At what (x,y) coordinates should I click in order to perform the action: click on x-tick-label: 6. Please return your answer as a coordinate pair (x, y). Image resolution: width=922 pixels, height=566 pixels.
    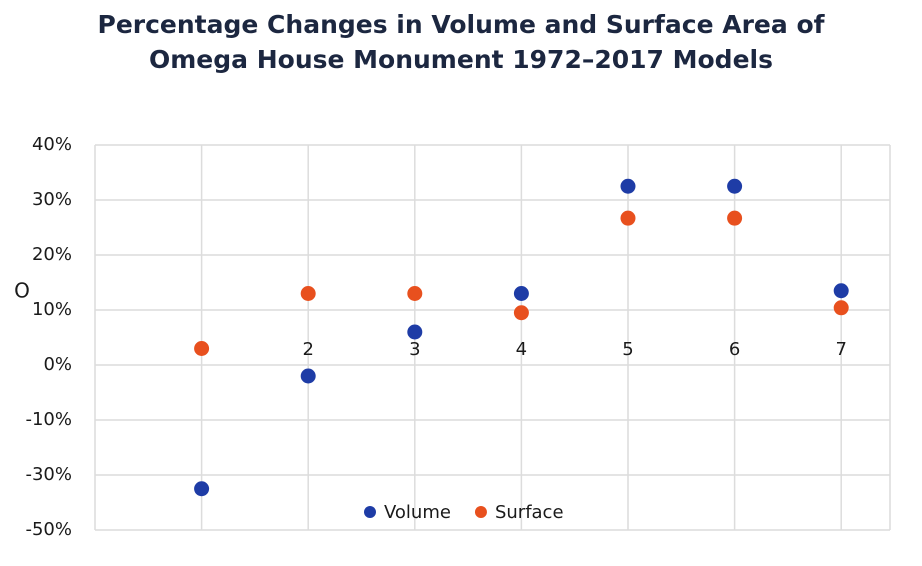
    Looking at the image, I should click on (734, 349).